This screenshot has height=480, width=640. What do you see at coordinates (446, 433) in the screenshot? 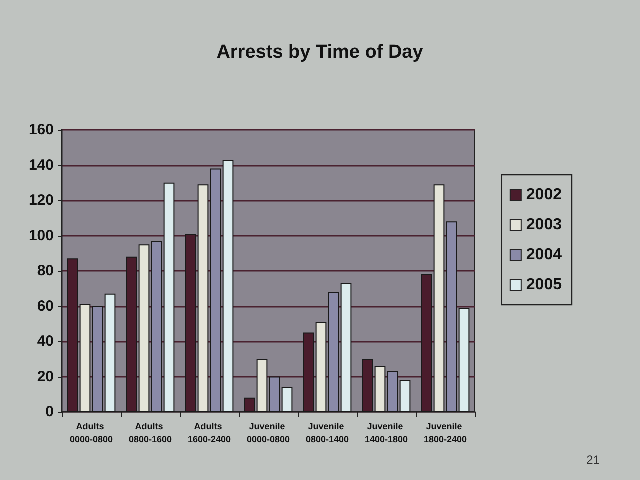
I see `x-tick-label: Juvenile 1800-2400` at bounding box center [446, 433].